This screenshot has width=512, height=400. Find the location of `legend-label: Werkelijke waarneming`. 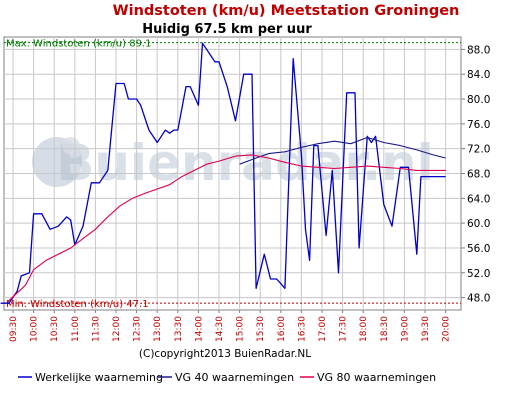

legend-label: Werkelijke waarneming is located at coordinates (99, 377).